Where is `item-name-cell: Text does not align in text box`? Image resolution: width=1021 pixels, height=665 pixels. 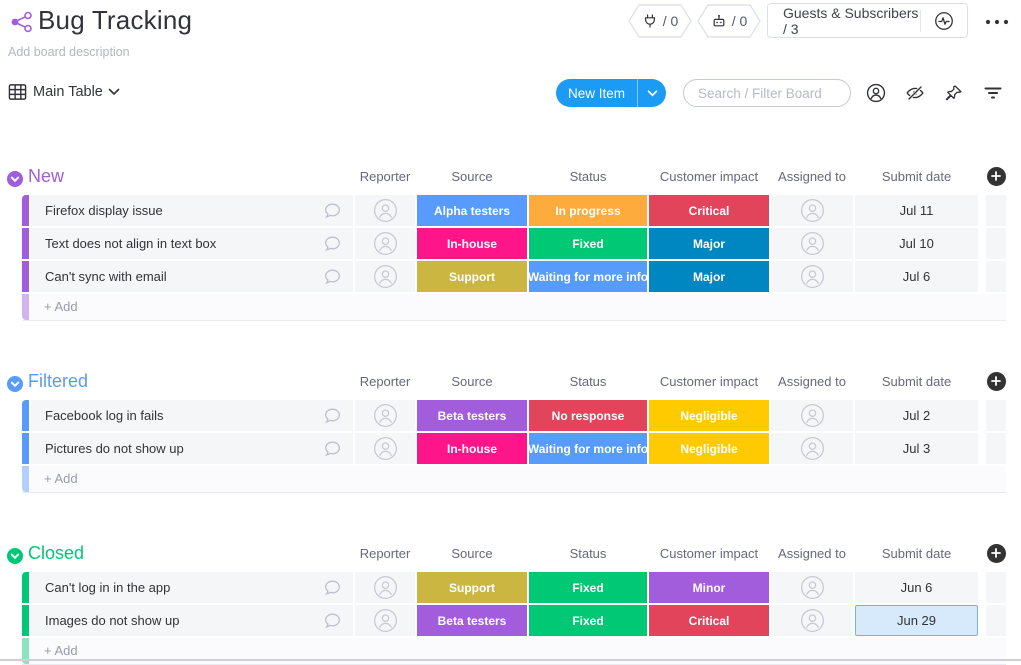 item-name-cell: Text does not align in text box is located at coordinates (192, 243).